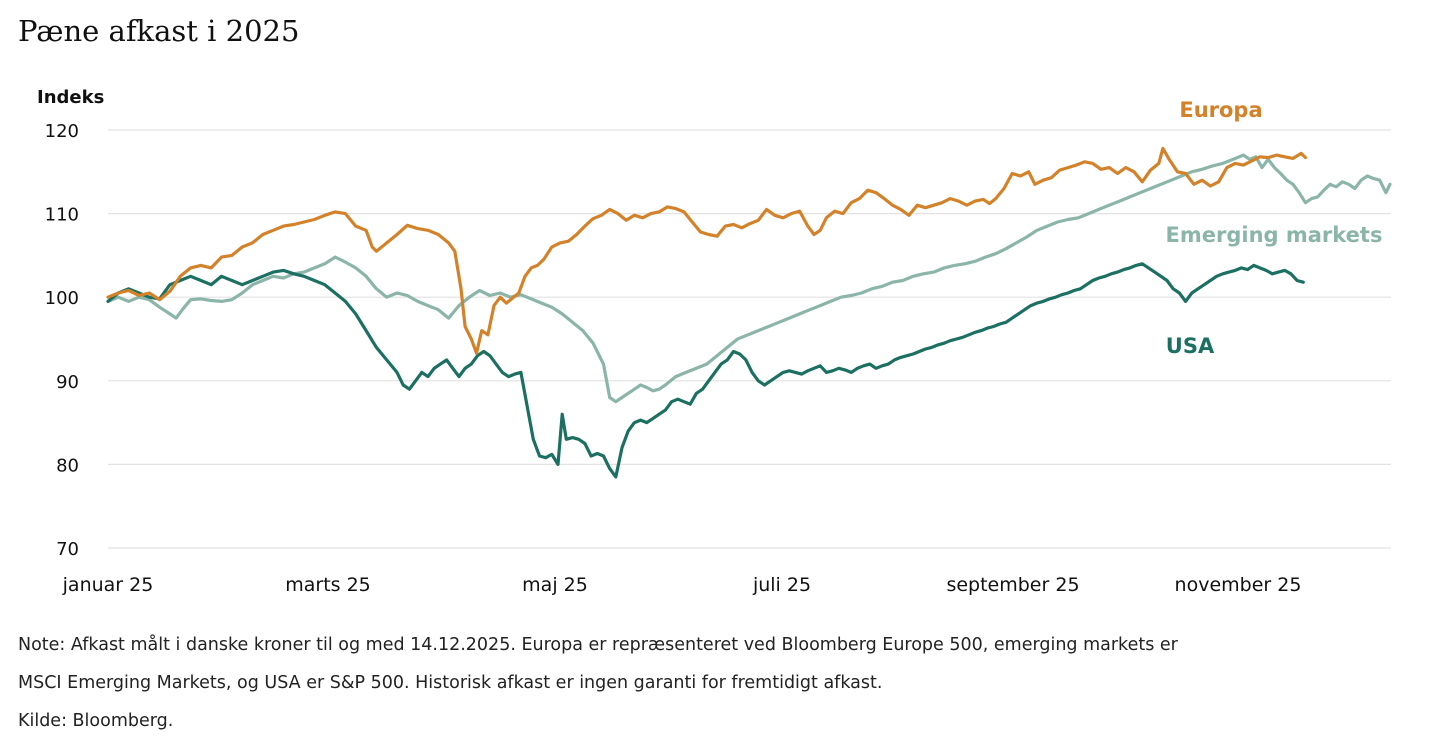 This screenshot has width=1440, height=751. I want to click on y-tick-label: 120, so click(62, 131).